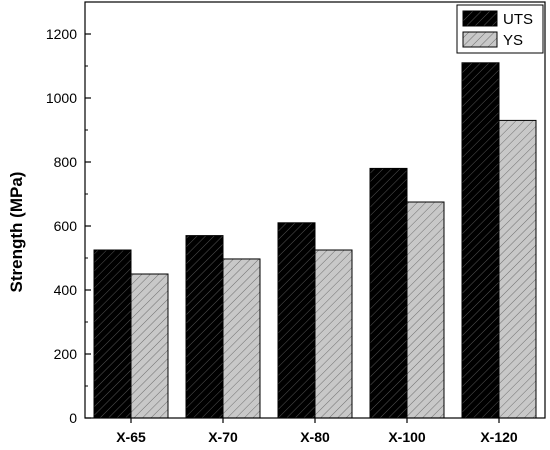 The image size is (550, 450). Describe the element at coordinates (315, 437) in the screenshot. I see `x-tick-label: X-80` at that location.